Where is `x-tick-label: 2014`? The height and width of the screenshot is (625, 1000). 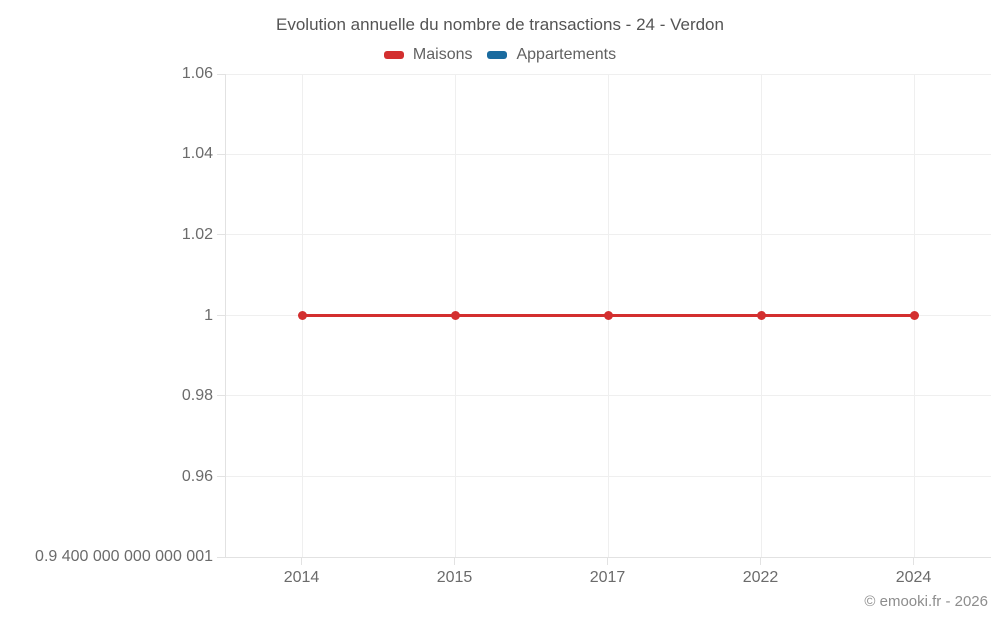
x-tick-label: 2014 is located at coordinates (301, 577).